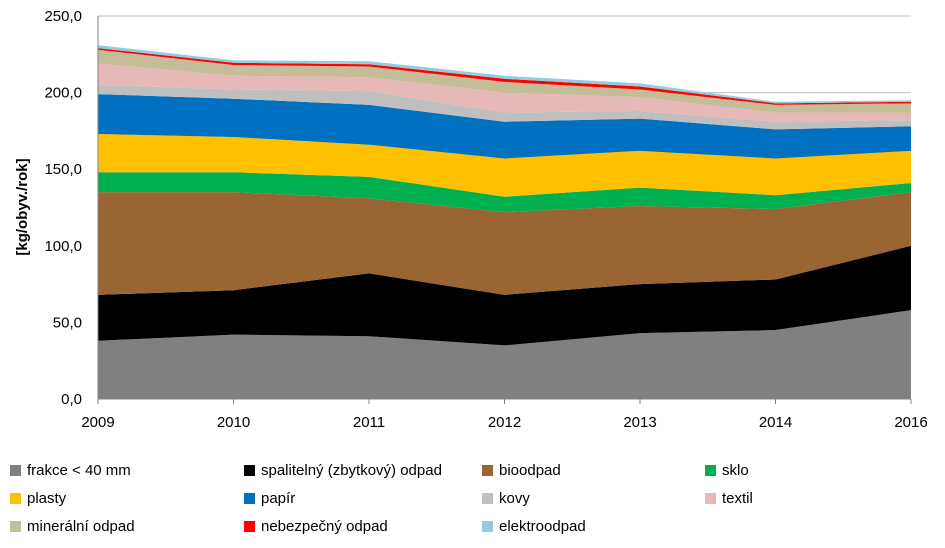 This screenshot has width=945, height=548. What do you see at coordinates (81, 526) in the screenshot?
I see `legend-label: minerální odpad` at bounding box center [81, 526].